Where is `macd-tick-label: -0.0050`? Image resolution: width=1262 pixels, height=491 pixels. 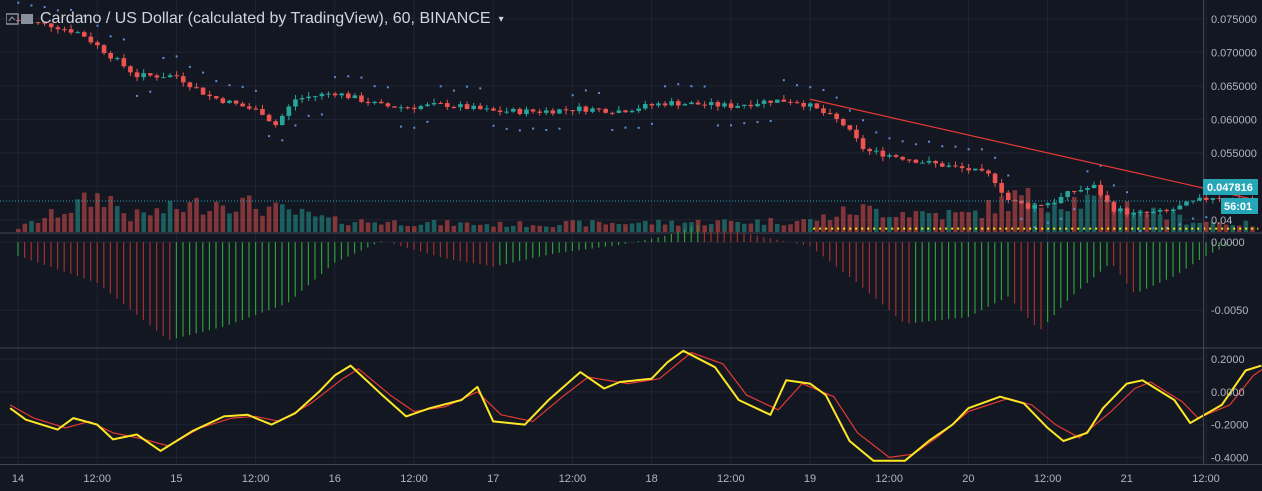
macd-tick-label: -0.0050 is located at coordinates (1229, 311).